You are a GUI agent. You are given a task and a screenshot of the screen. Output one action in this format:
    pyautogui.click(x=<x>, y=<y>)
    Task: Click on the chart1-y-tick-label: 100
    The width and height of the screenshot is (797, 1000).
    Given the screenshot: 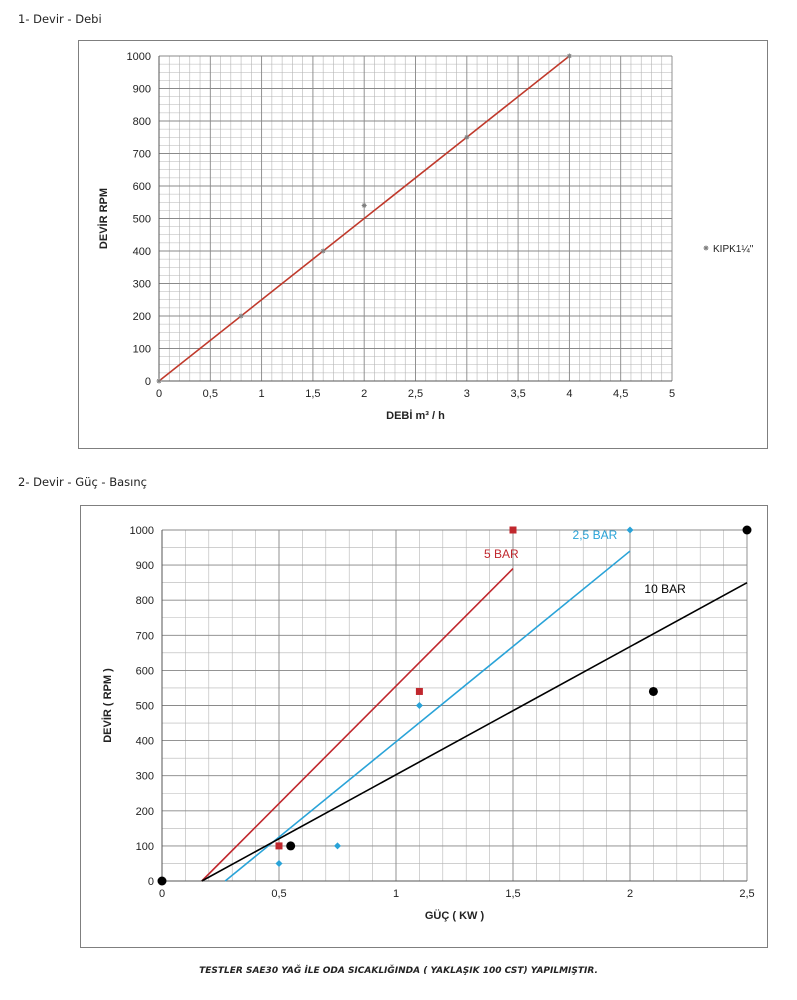 What is the action you would take?
    pyautogui.click(x=142, y=350)
    